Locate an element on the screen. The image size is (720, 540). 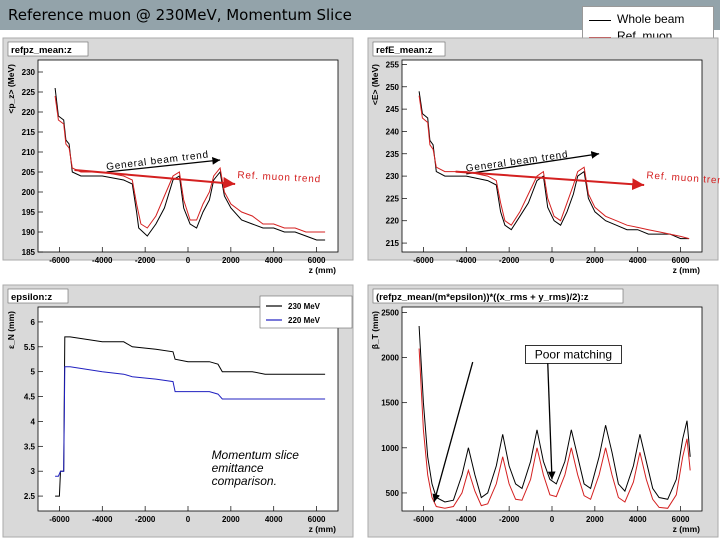
annotation-box is located at coordinates (573, 354).